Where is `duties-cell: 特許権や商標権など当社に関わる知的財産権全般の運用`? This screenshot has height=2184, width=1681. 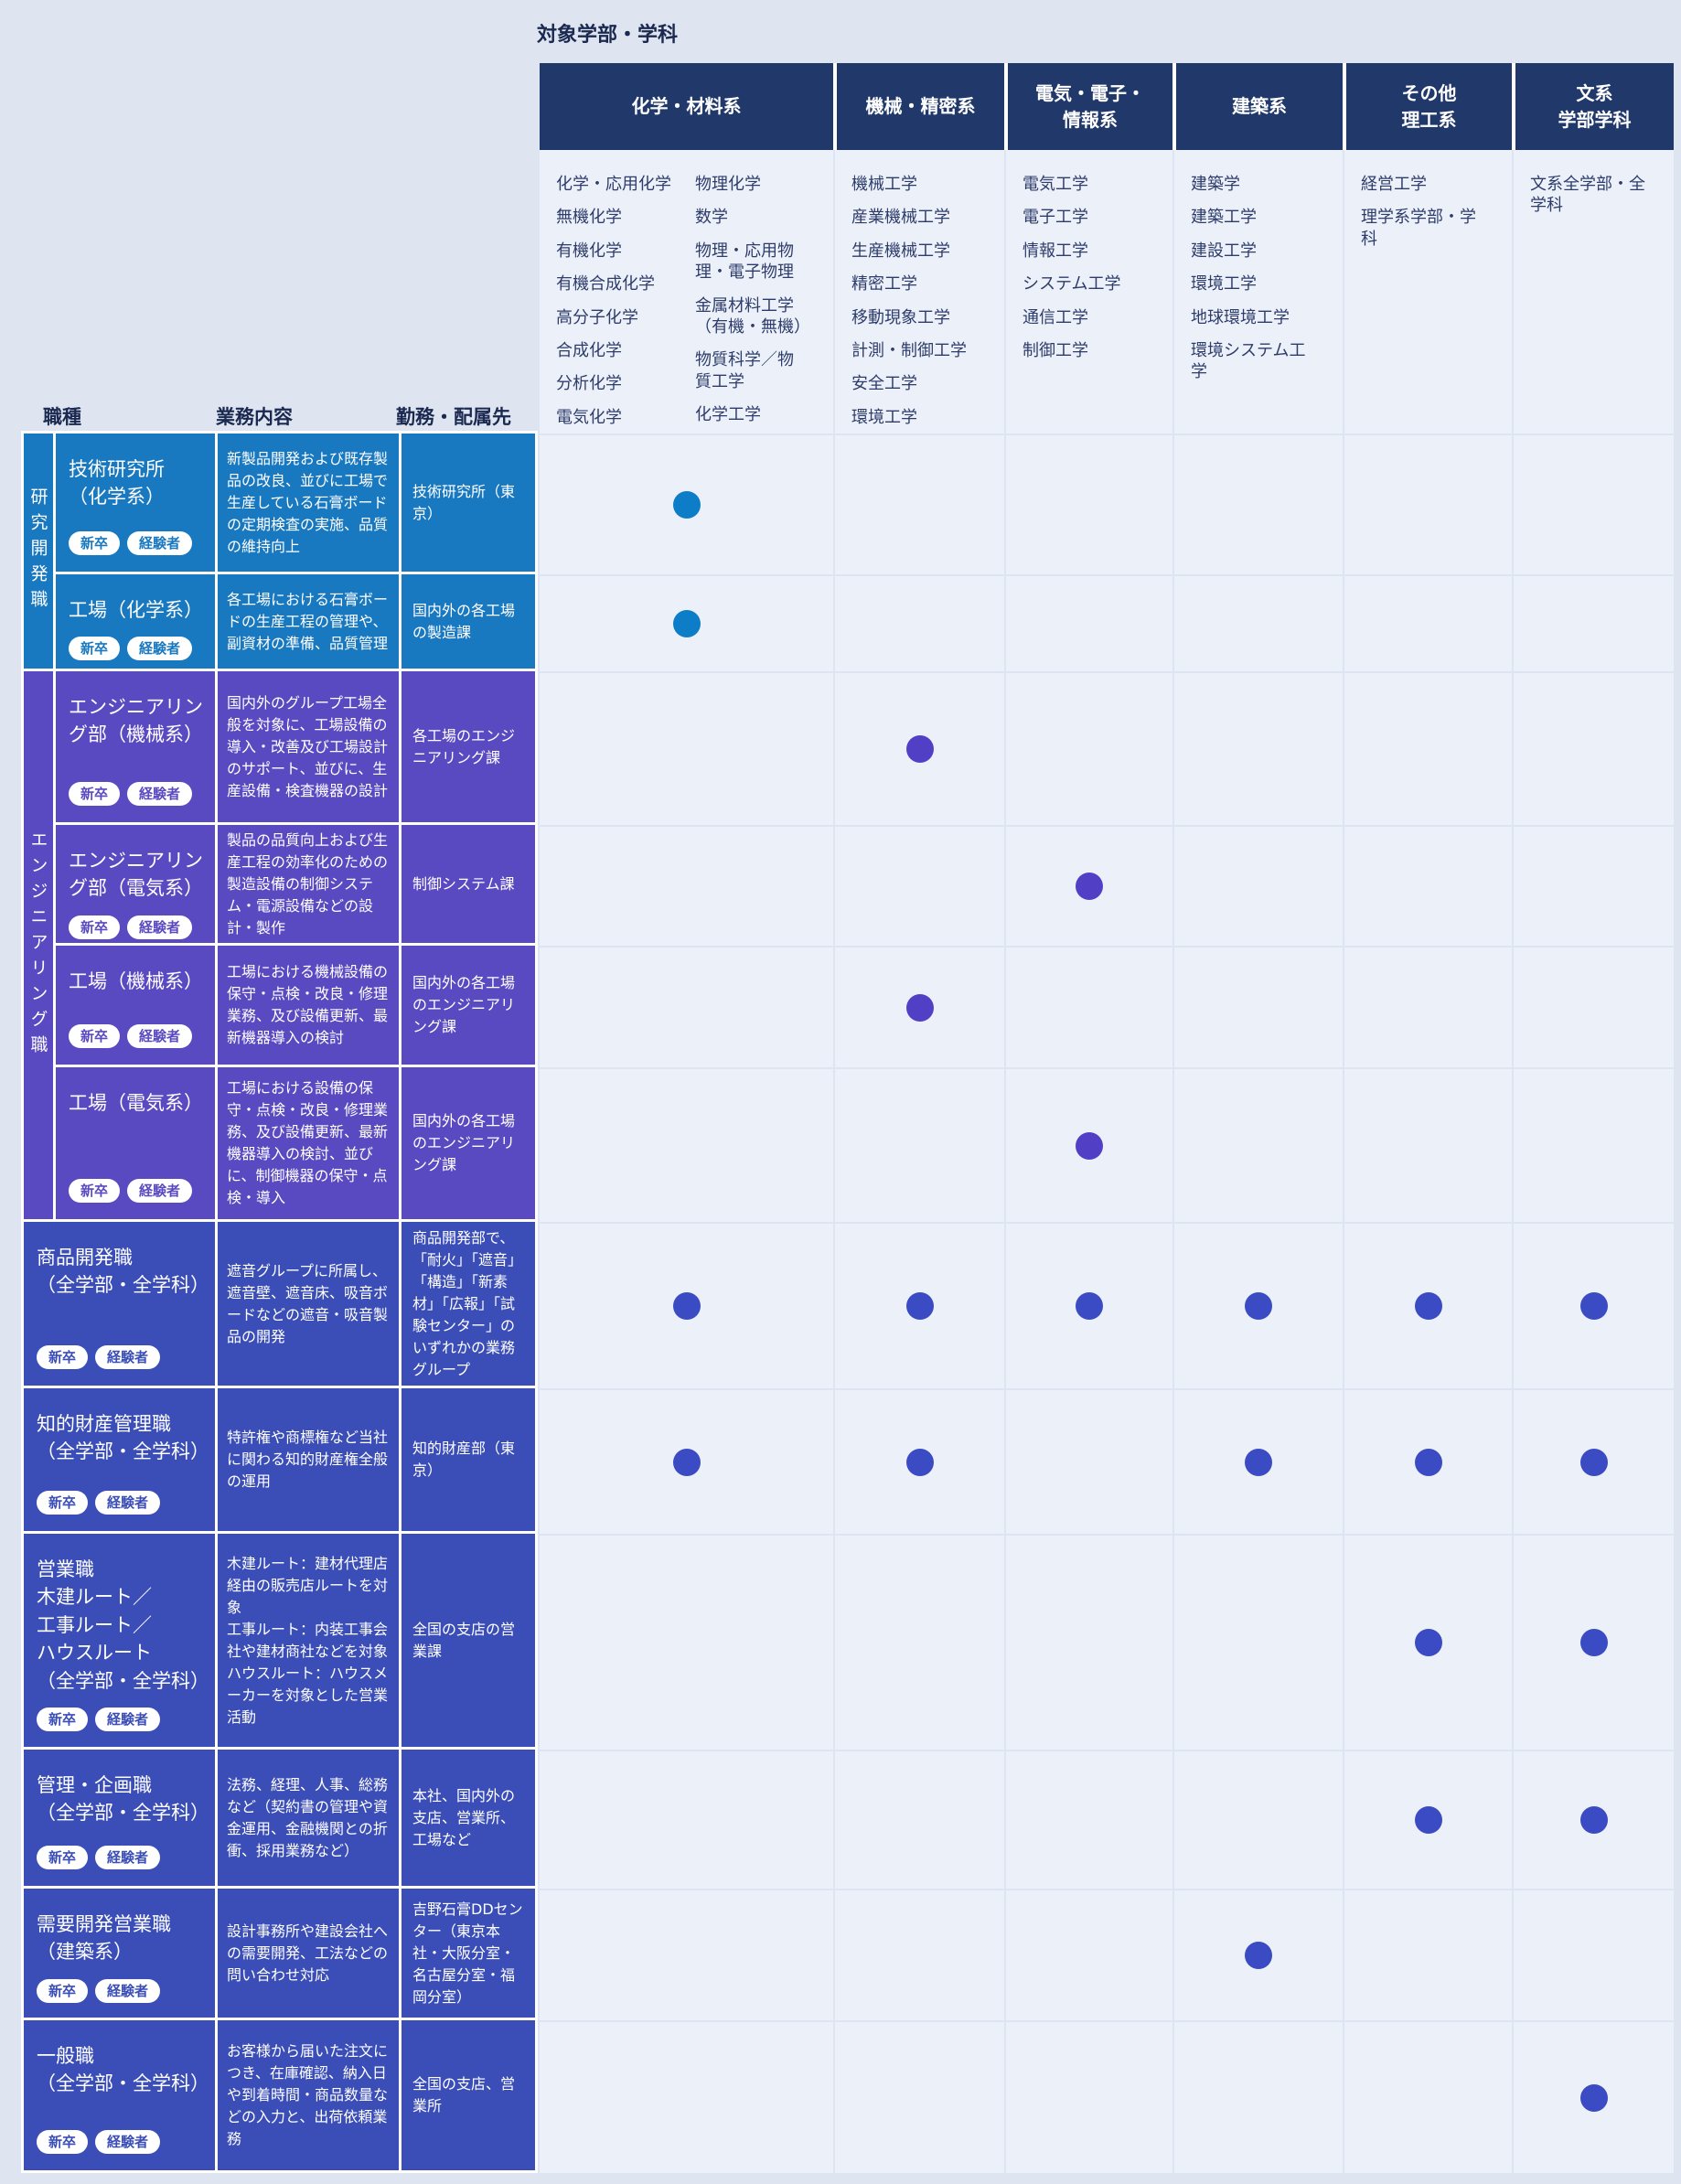 duties-cell: 特許権や商標権など当社に関わる知的財産権全般の運用 is located at coordinates (308, 1459).